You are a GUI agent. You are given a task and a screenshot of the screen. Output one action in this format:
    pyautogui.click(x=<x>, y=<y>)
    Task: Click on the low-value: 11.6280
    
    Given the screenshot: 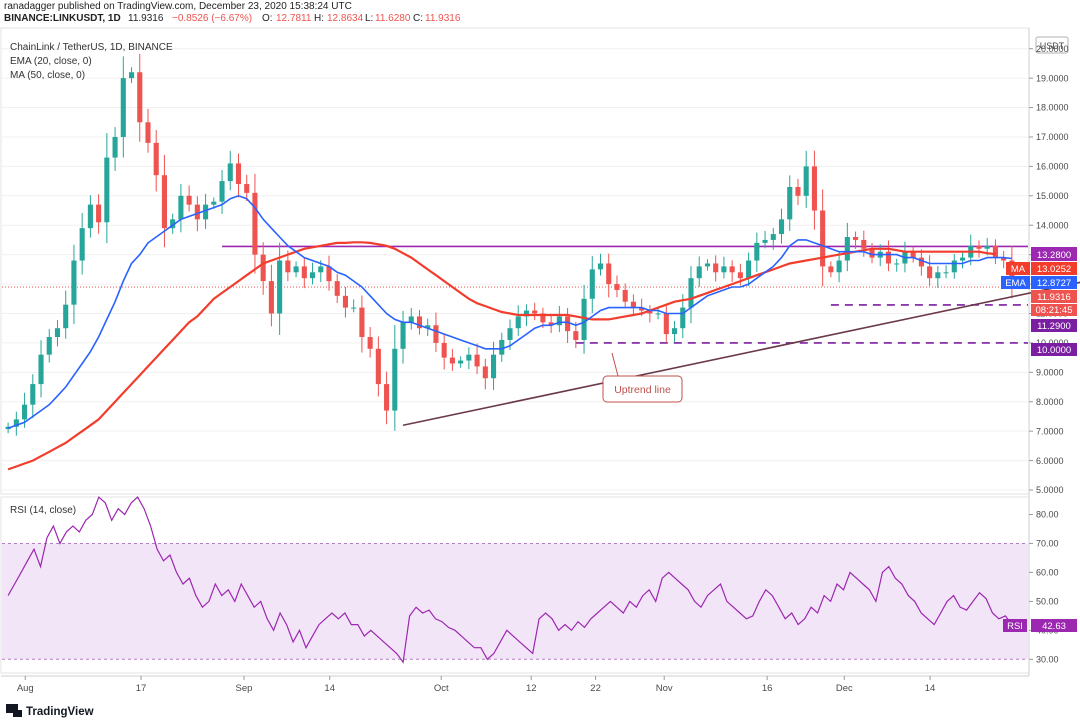 What is the action you would take?
    pyautogui.click(x=393, y=18)
    